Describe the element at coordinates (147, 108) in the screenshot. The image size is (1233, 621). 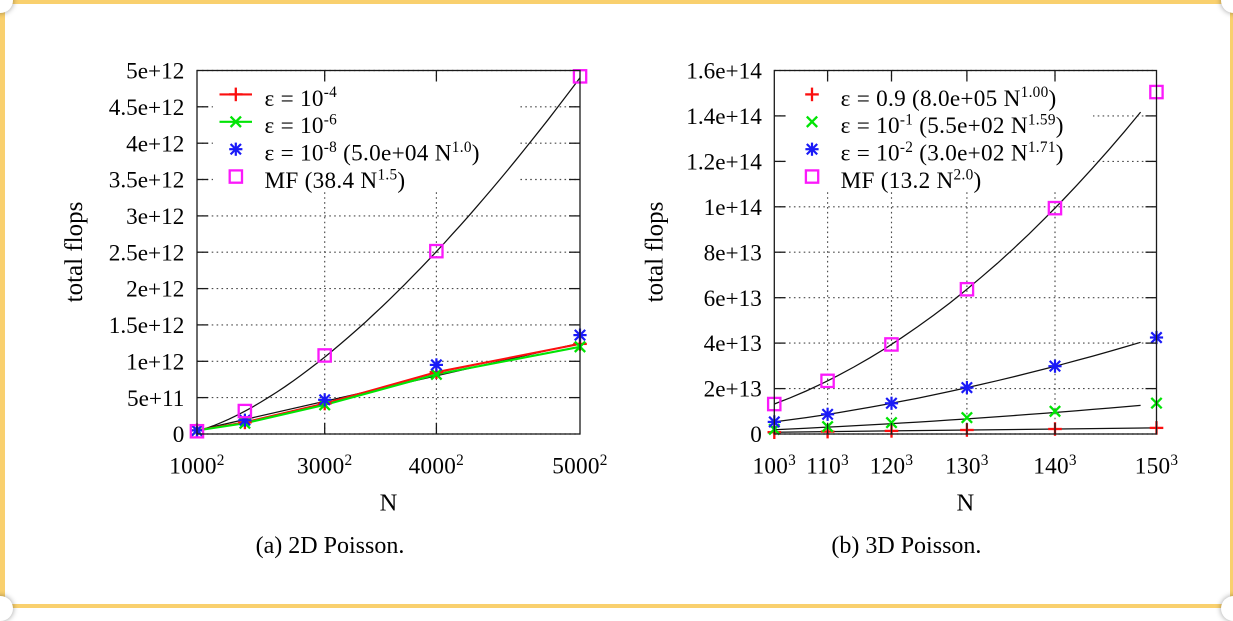
I see `svg-text: 4.5e+12` at that location.